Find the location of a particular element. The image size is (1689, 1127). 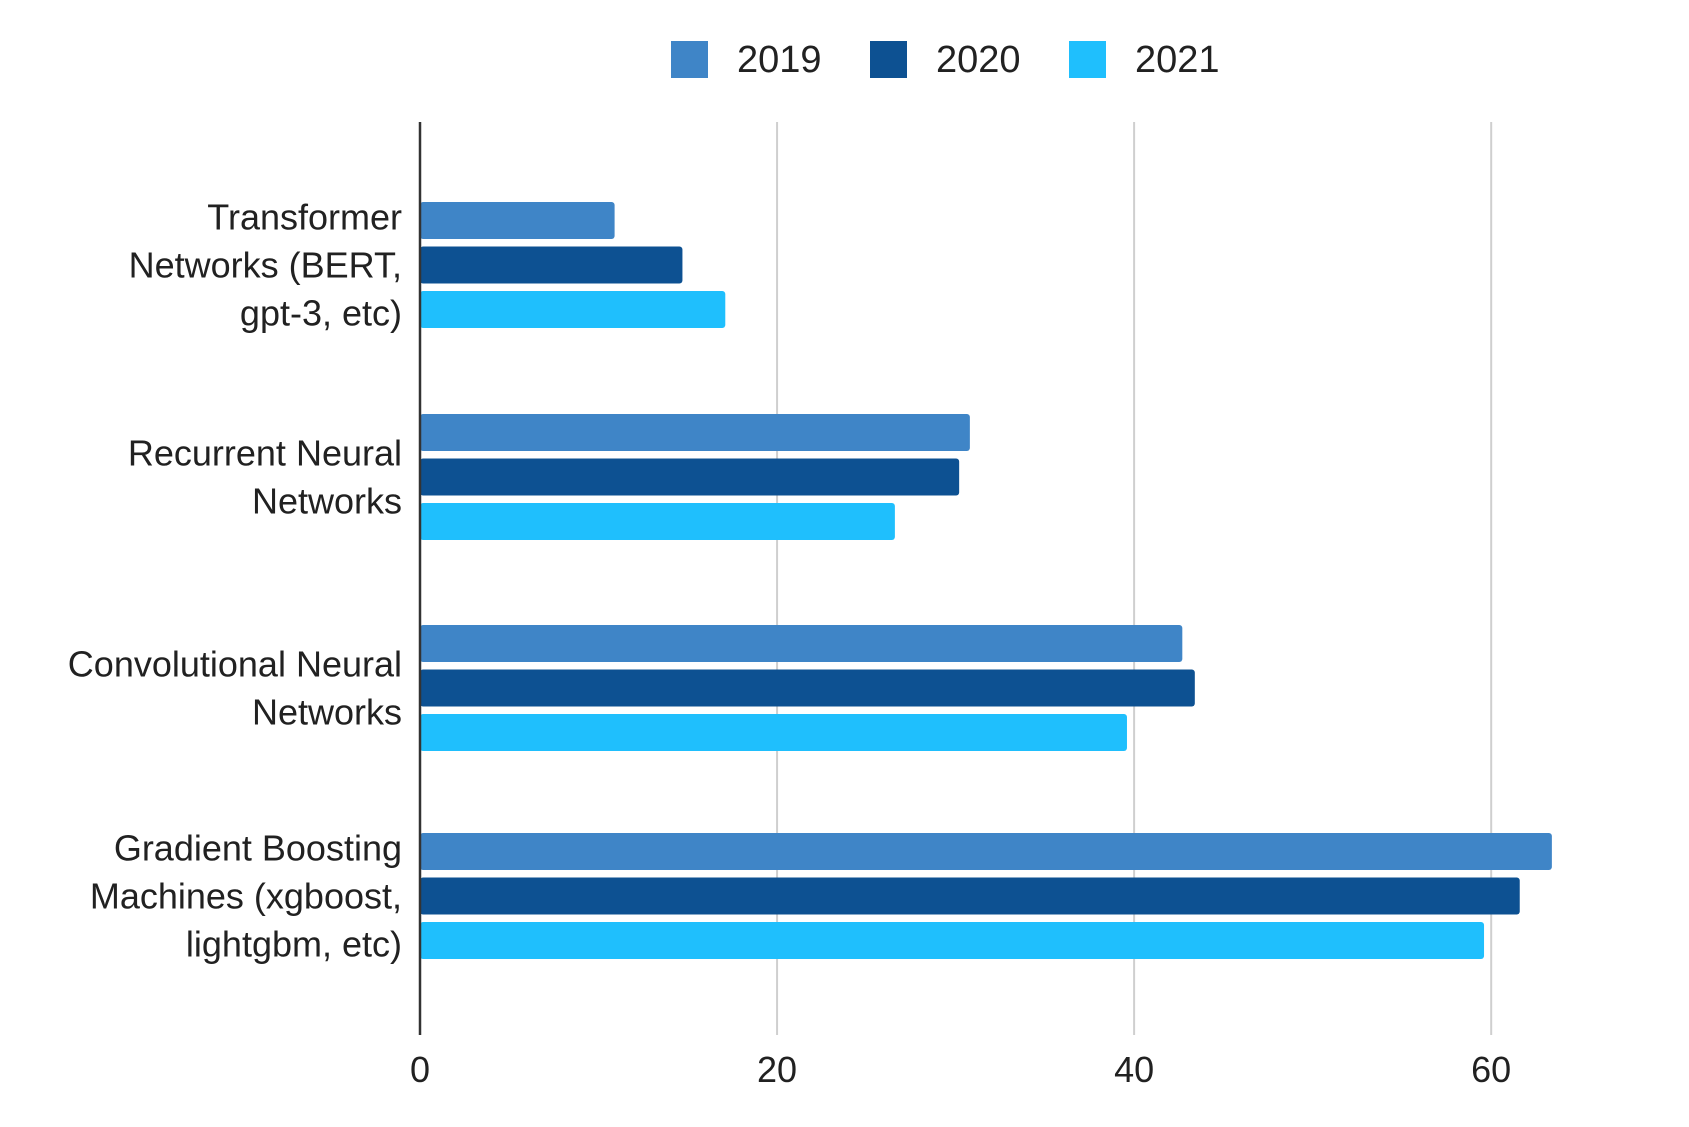

category-label-line: gpt-3, etc) is located at coordinates (321, 313).